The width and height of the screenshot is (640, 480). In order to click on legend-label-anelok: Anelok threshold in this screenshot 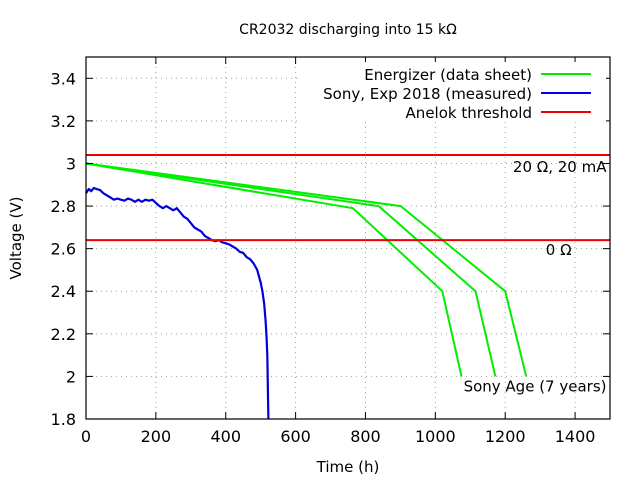, I will do `click(469, 113)`.